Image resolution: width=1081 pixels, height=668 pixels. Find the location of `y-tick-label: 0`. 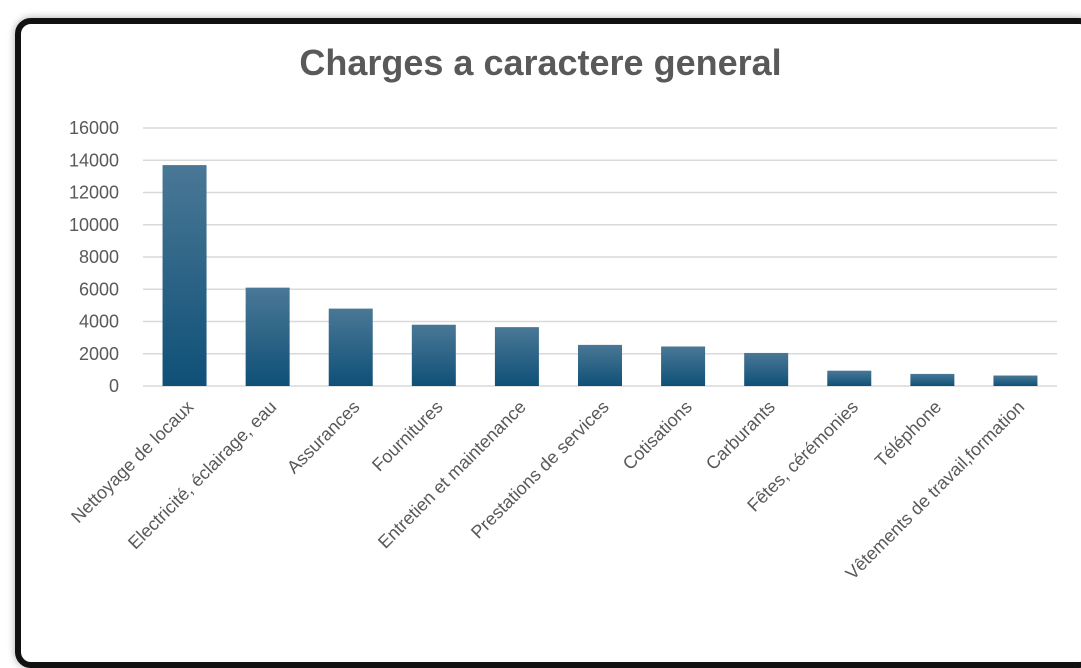

y-tick-label: 0 is located at coordinates (114, 386).